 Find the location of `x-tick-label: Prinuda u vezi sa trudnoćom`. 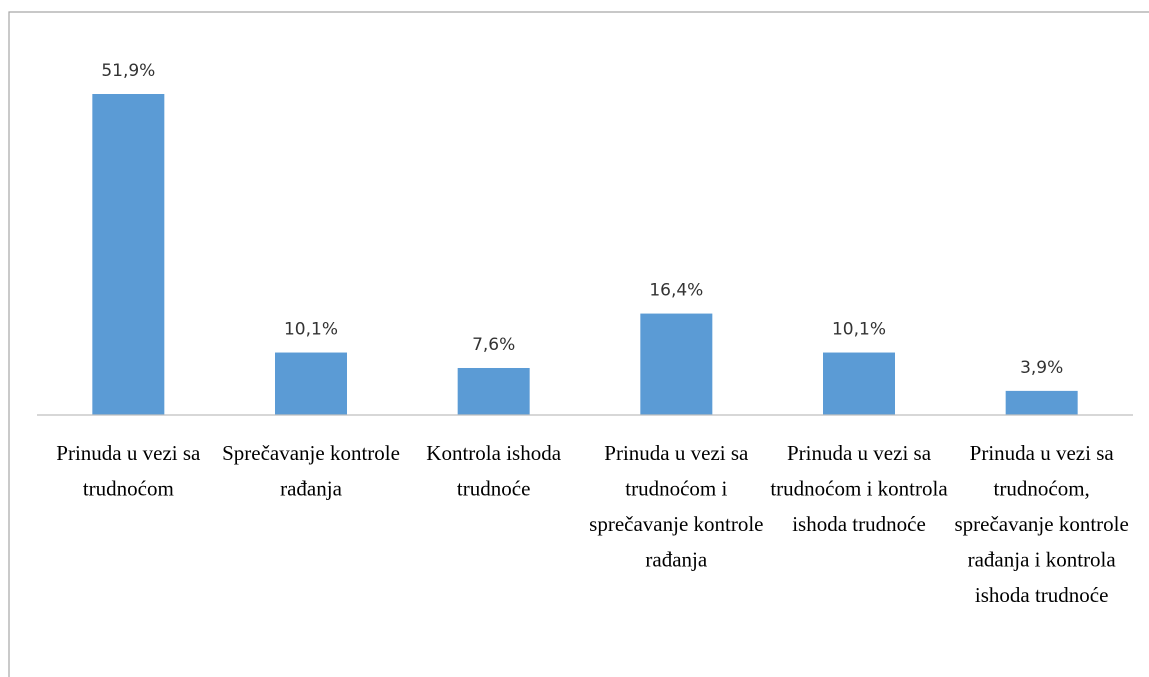

x-tick-label: Prinuda u vezi sa trudnoćom is located at coordinates (128, 471).